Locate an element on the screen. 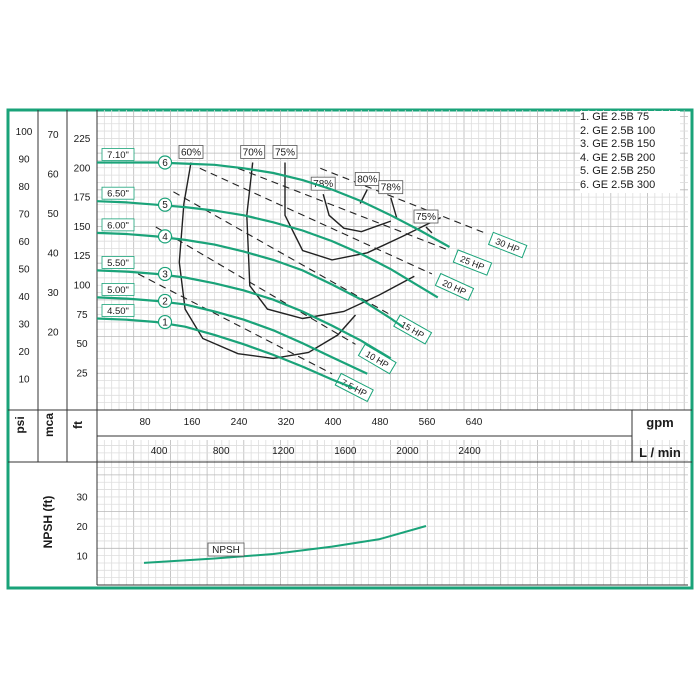 Image resolution: width=700 pixels, height=700 pixels. psi-tick-label: 50 is located at coordinates (24, 270).